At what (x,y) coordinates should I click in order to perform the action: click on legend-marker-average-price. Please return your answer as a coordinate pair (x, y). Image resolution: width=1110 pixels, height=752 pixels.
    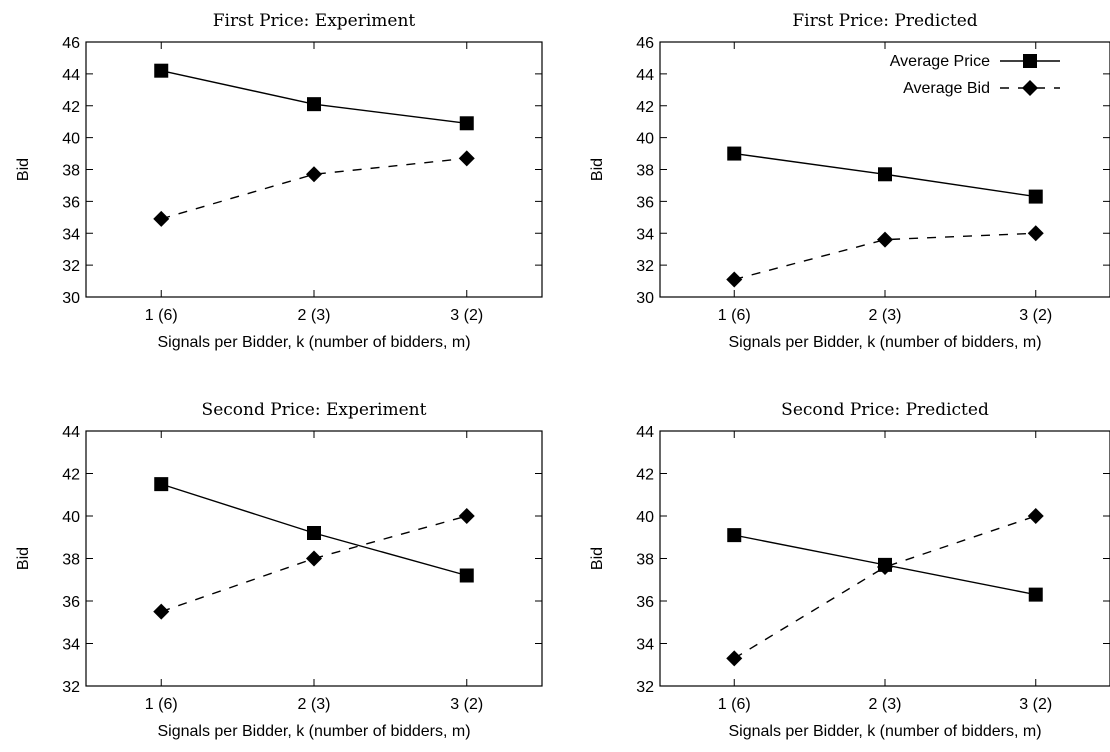
    Looking at the image, I should click on (1030, 61).